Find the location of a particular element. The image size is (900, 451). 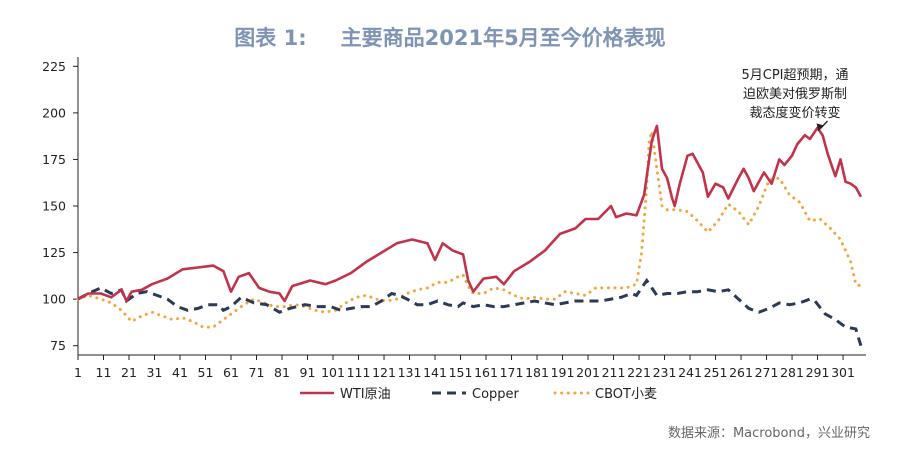

annotation-line: 裁态度变价转变 is located at coordinates (794, 113).